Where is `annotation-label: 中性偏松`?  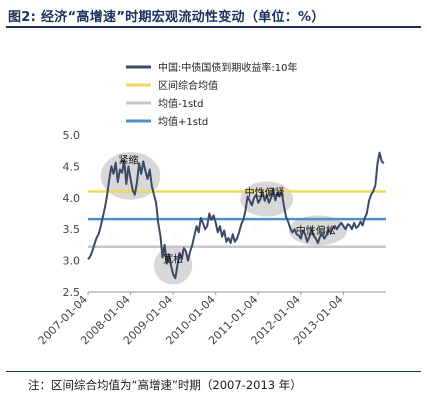 annotation-label: 中性偏松 is located at coordinates (316, 230).